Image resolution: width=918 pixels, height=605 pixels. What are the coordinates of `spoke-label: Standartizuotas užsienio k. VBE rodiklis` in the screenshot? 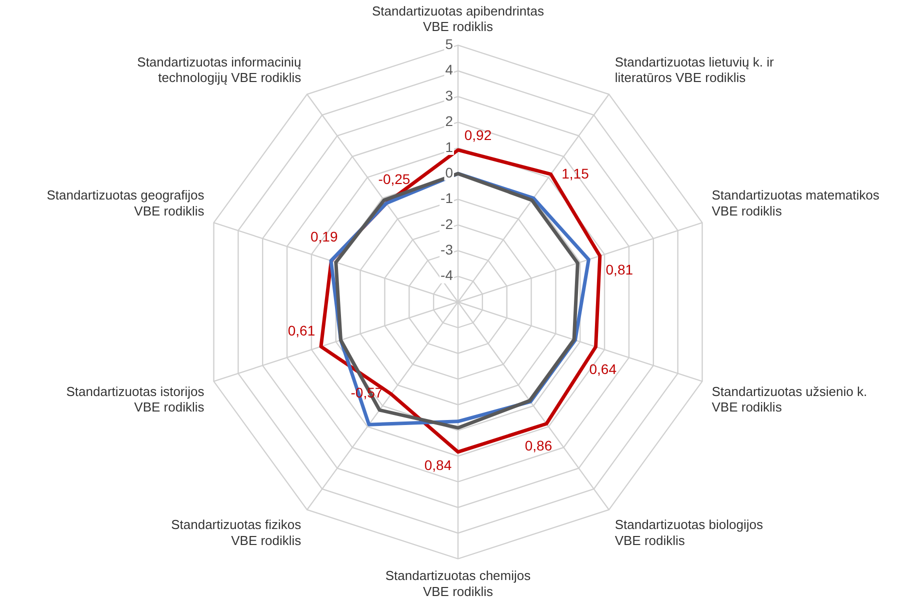 It's located at (790, 399).